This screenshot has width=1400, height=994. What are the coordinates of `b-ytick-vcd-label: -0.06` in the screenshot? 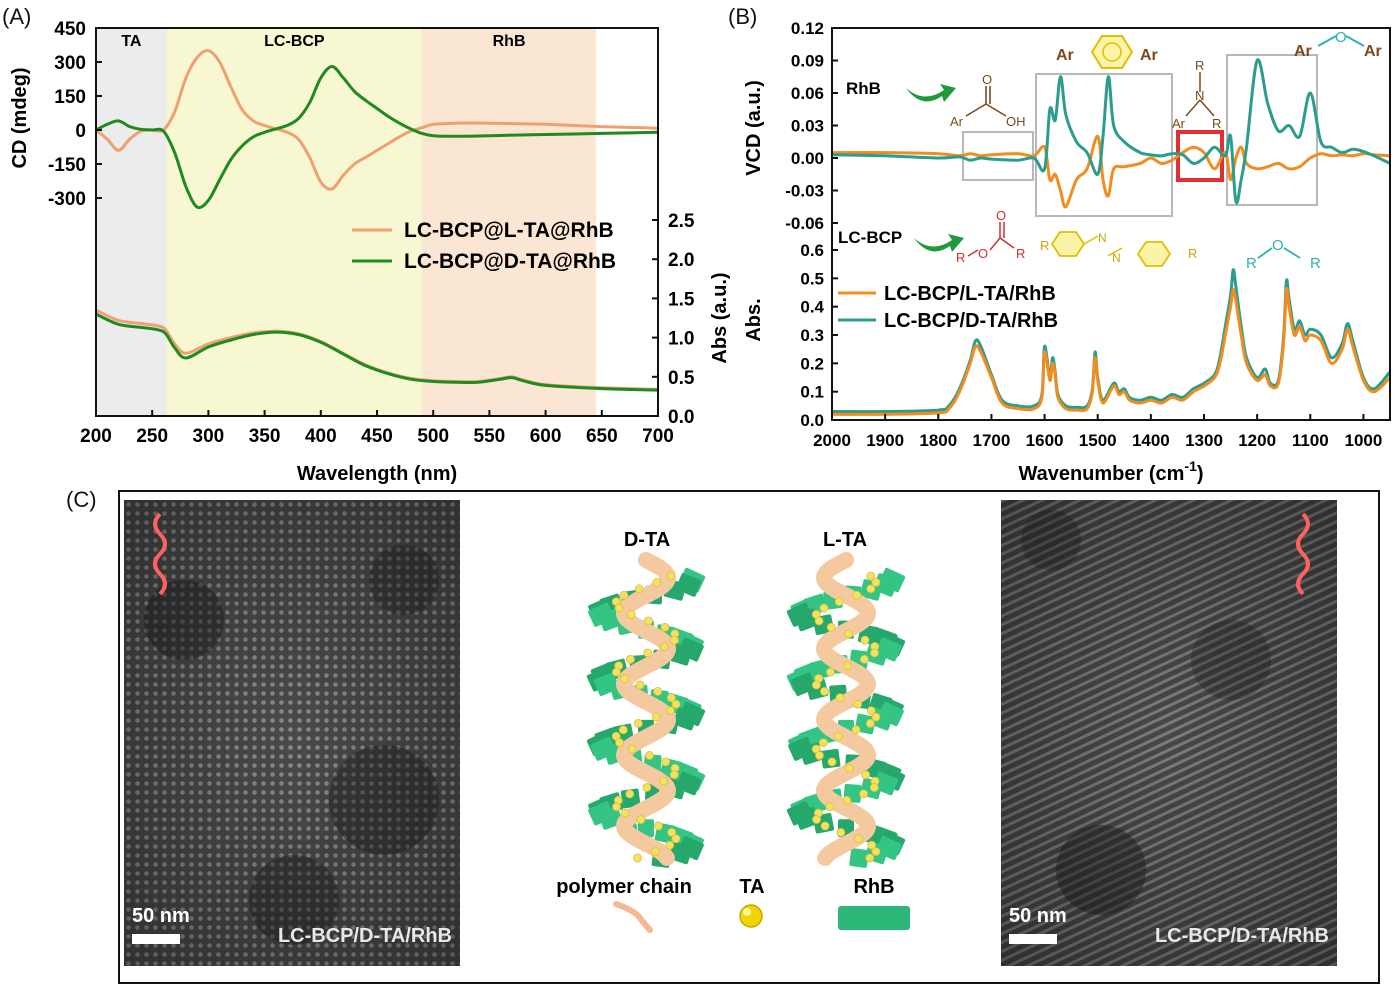 It's located at (804, 223).